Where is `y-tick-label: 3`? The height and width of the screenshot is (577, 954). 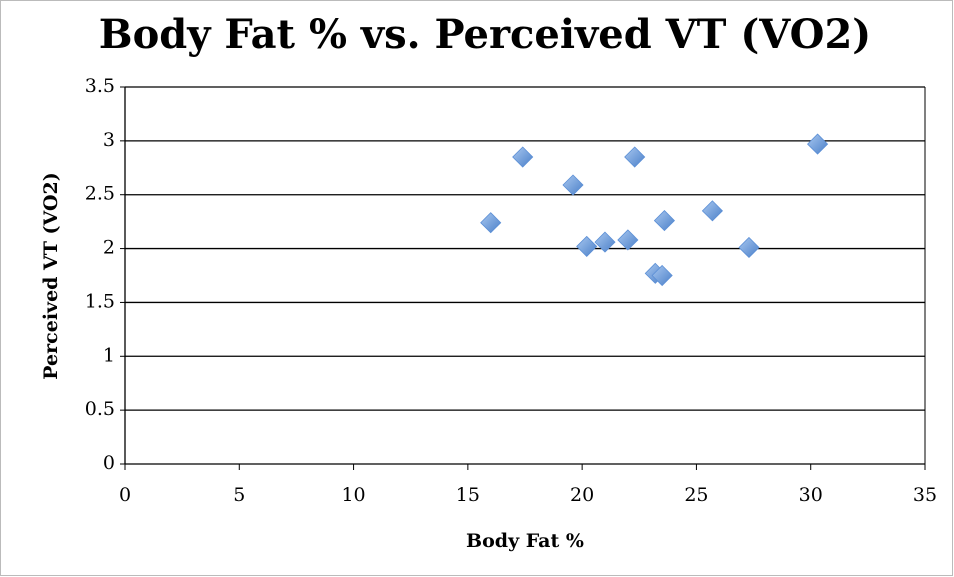
y-tick-label: 3 is located at coordinates (109, 140).